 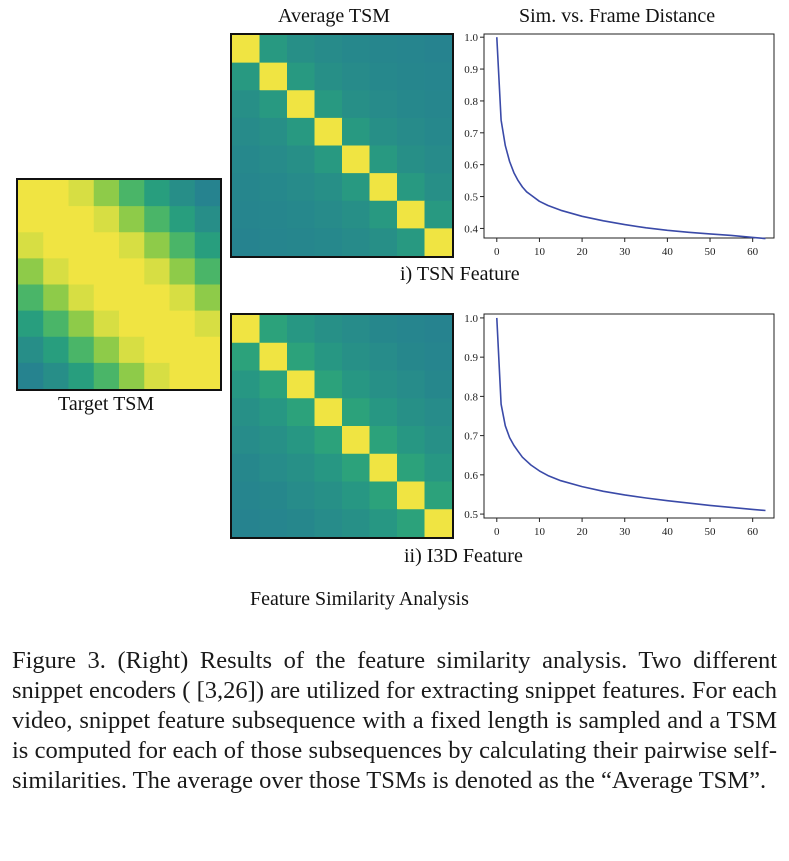 I want to click on tsn-plot-axes-frame, so click(x=629, y=136).